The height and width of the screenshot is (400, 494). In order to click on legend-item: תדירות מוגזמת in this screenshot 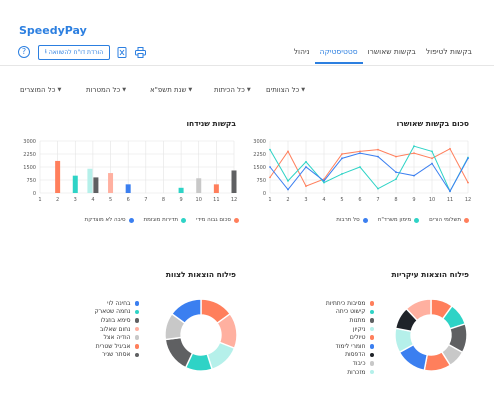, I will do `click(165, 220)`.